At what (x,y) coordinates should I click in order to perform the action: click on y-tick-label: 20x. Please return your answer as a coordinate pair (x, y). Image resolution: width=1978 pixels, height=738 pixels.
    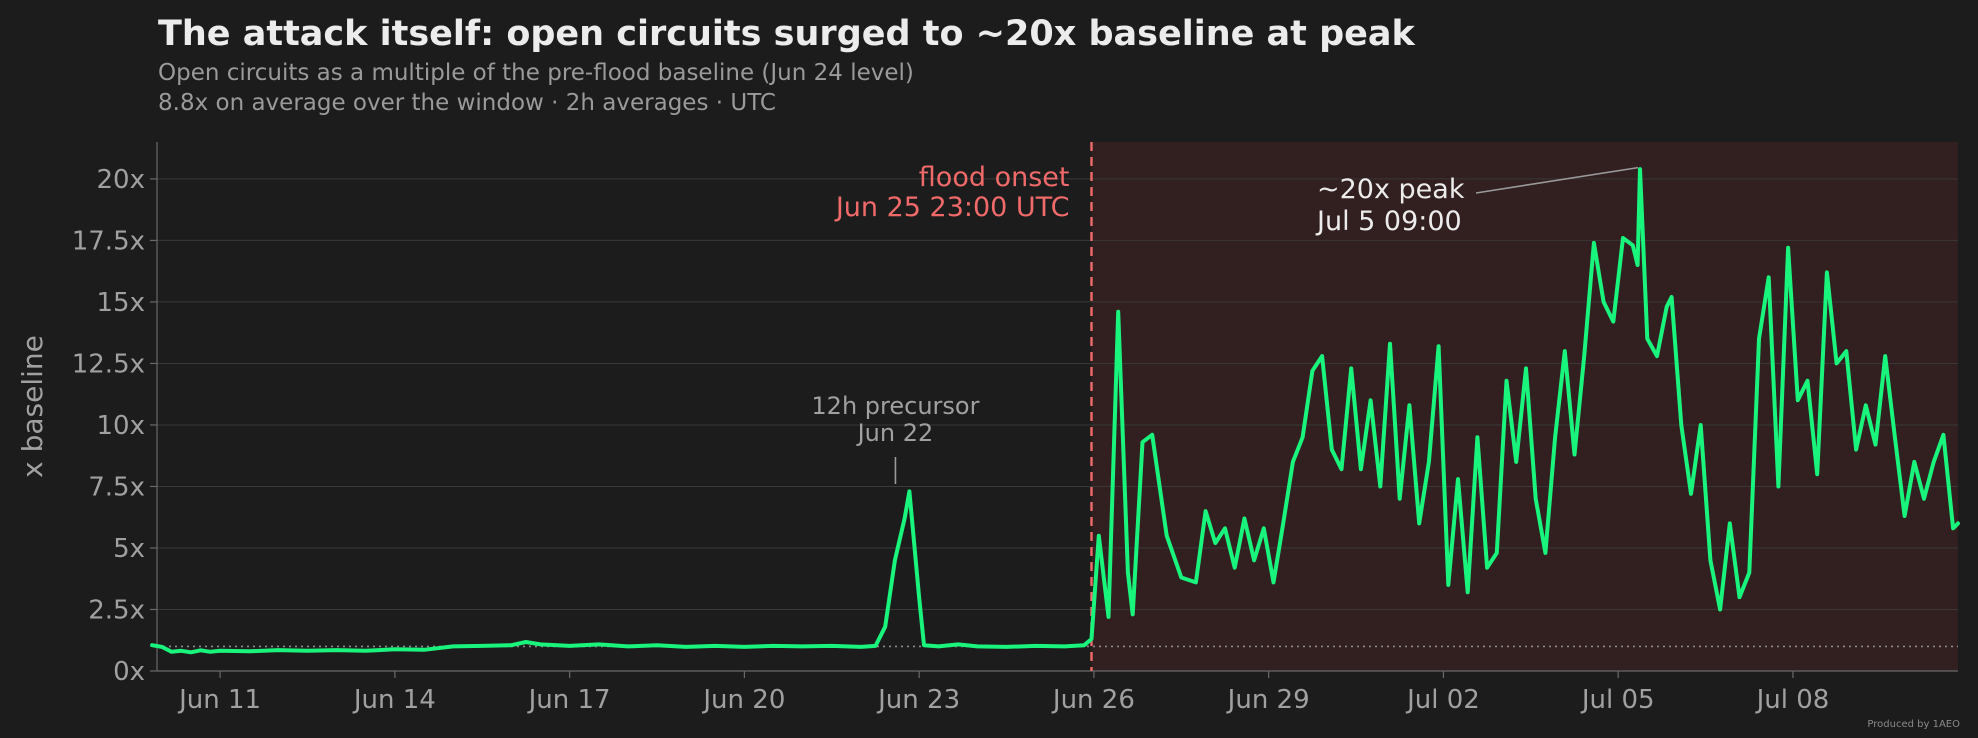
    Looking at the image, I should click on (121, 180).